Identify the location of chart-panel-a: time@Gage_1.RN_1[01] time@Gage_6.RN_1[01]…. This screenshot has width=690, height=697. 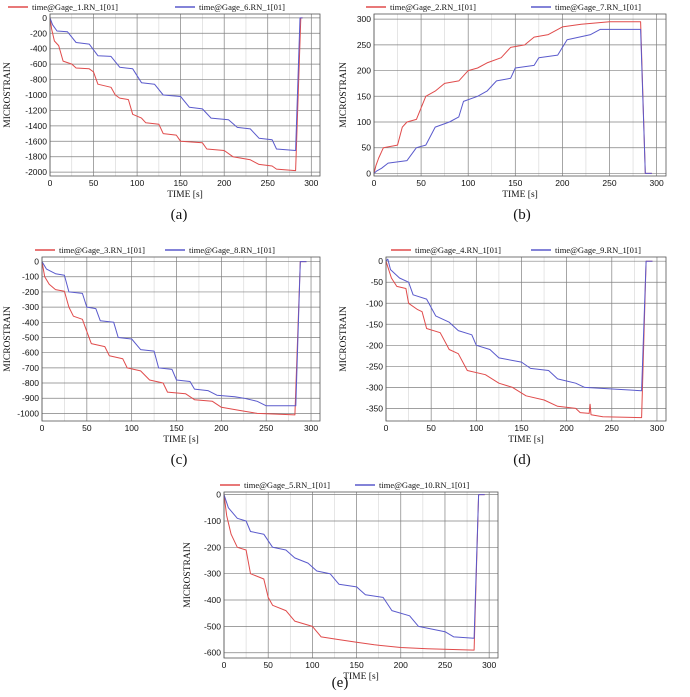
(165, 102).